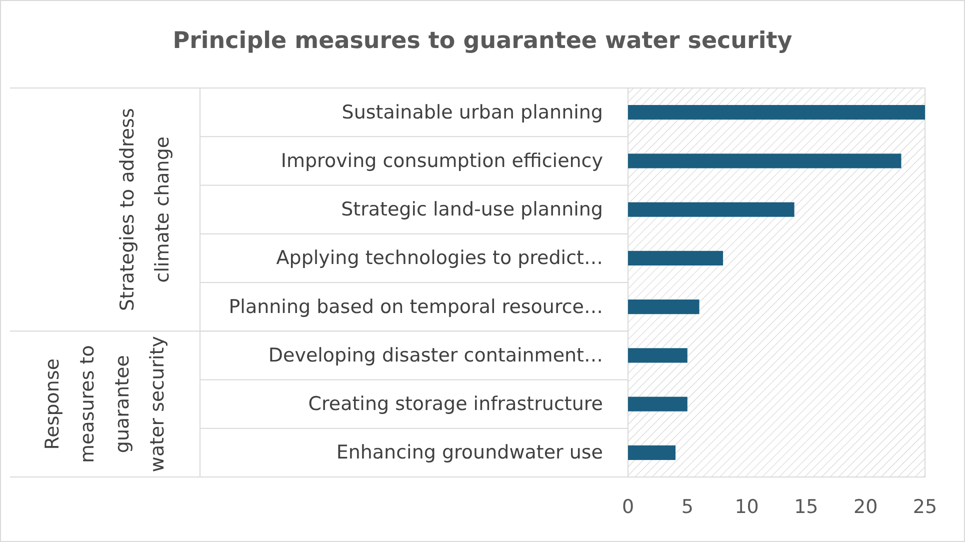  I want to click on y-tick-label: Creating storage infrastructure, so click(455, 404).